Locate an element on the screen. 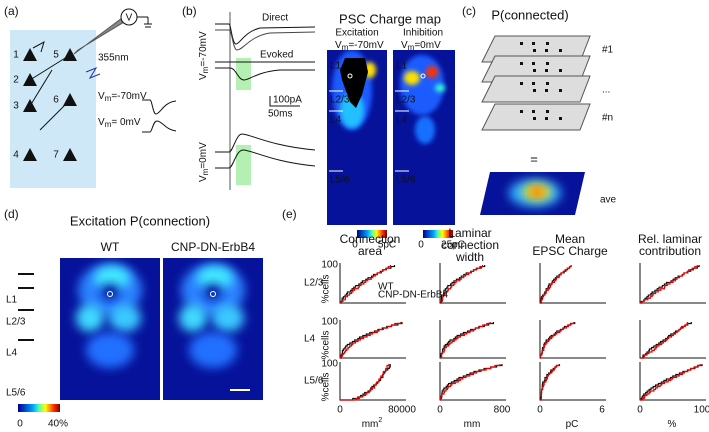 This screenshot has height=432, width=709. title-line: connection is located at coordinates (470, 245).